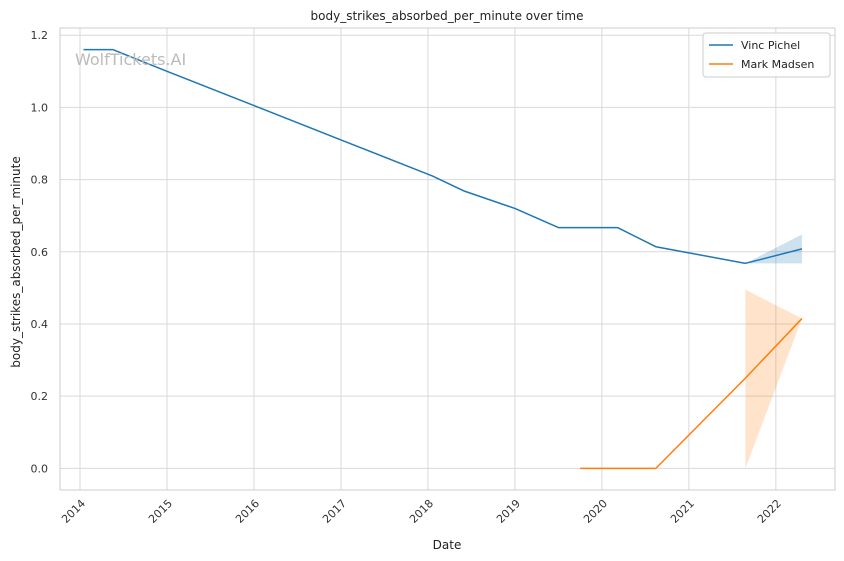 The width and height of the screenshot is (844, 561). What do you see at coordinates (16, 261) in the screenshot?
I see `y-axis-label: body_strikes_absorbed_per_minute` at bounding box center [16, 261].